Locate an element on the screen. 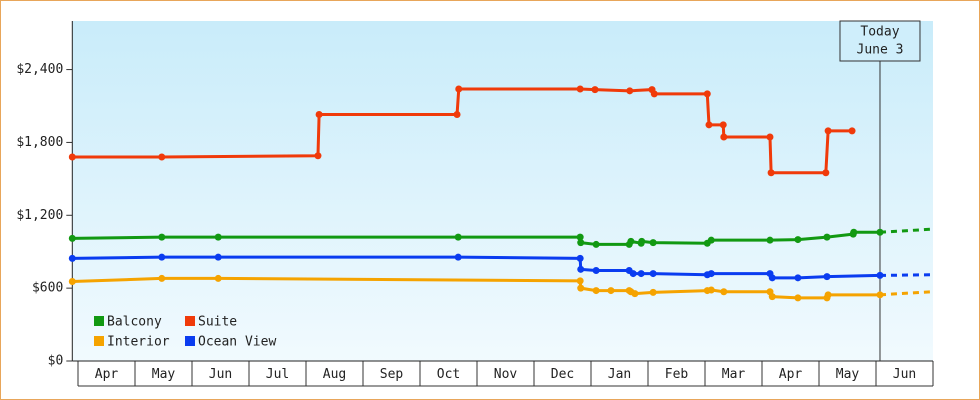 This screenshot has width=980, height=400. y-tick-label: $0 is located at coordinates (56, 361).